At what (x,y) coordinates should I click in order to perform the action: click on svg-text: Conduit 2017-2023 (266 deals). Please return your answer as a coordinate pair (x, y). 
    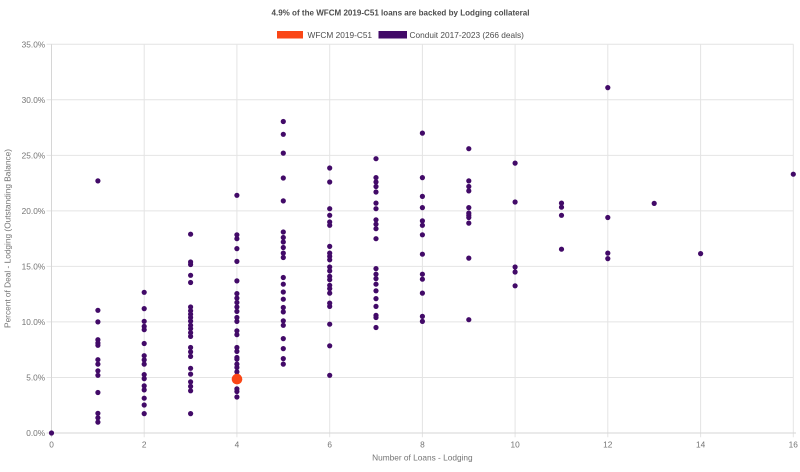
    Looking at the image, I should click on (467, 35).